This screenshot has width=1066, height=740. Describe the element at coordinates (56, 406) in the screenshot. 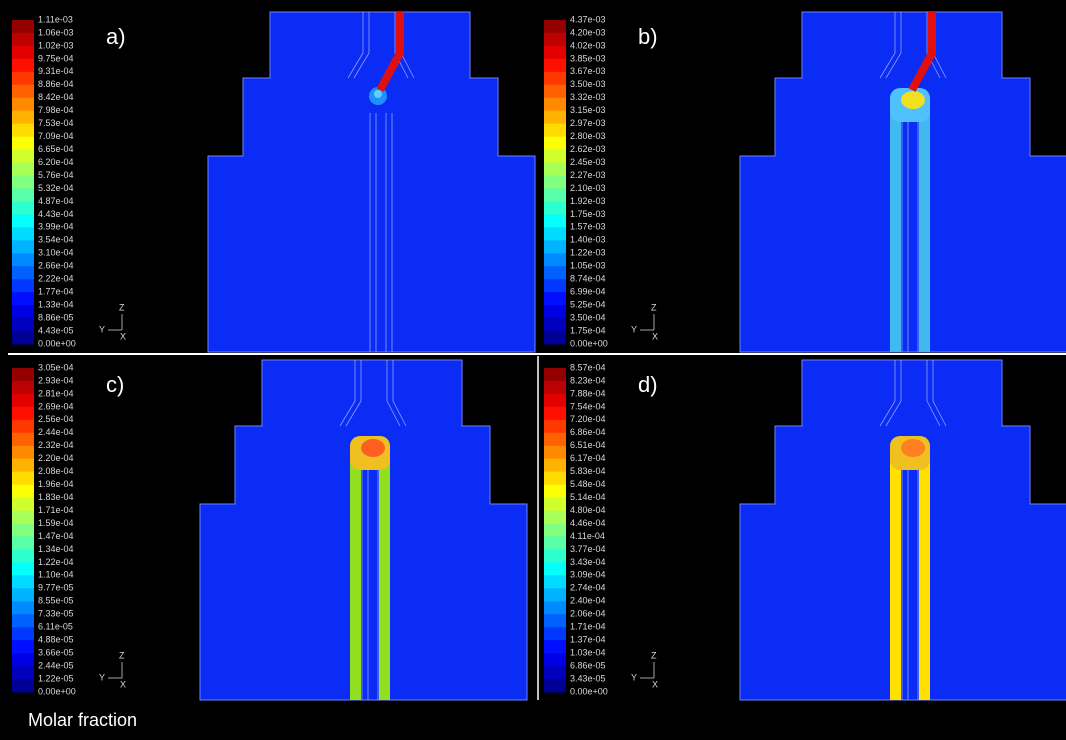

I see `colorbar-label: 2.69e-04` at that location.